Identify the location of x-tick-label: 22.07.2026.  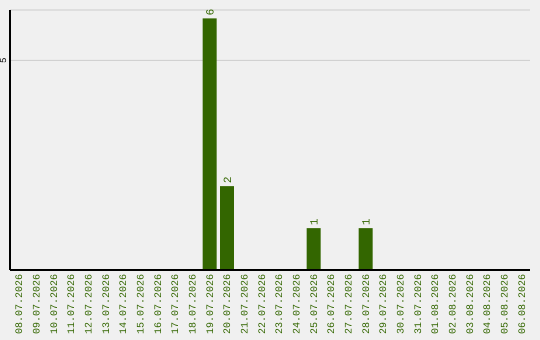
(263, 304).